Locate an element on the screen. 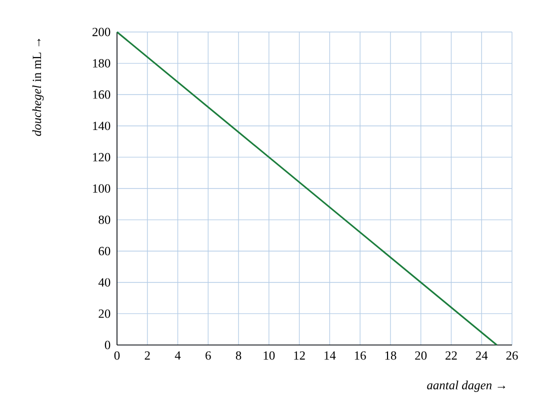  y-tick-label: 60 is located at coordinates (104, 251).